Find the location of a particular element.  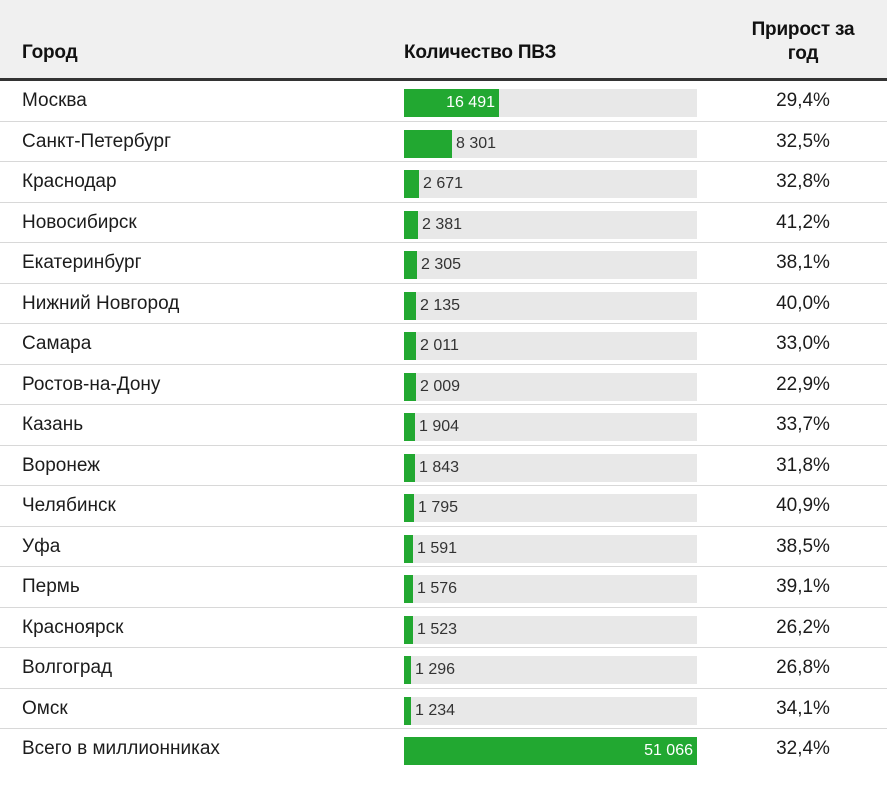

table-row: Санкт-Петербург 8 301 32,5% is located at coordinates (443, 142).